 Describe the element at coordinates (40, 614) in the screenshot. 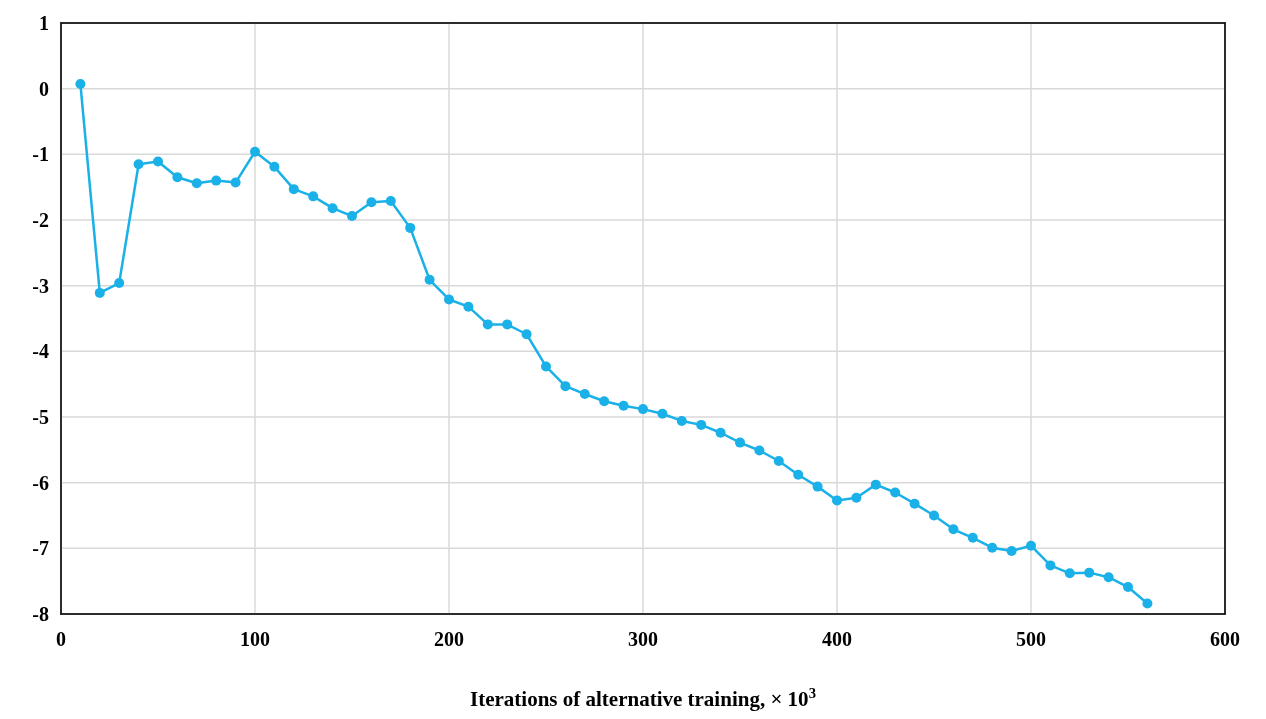

I see `y-tick-label: -8` at that location.